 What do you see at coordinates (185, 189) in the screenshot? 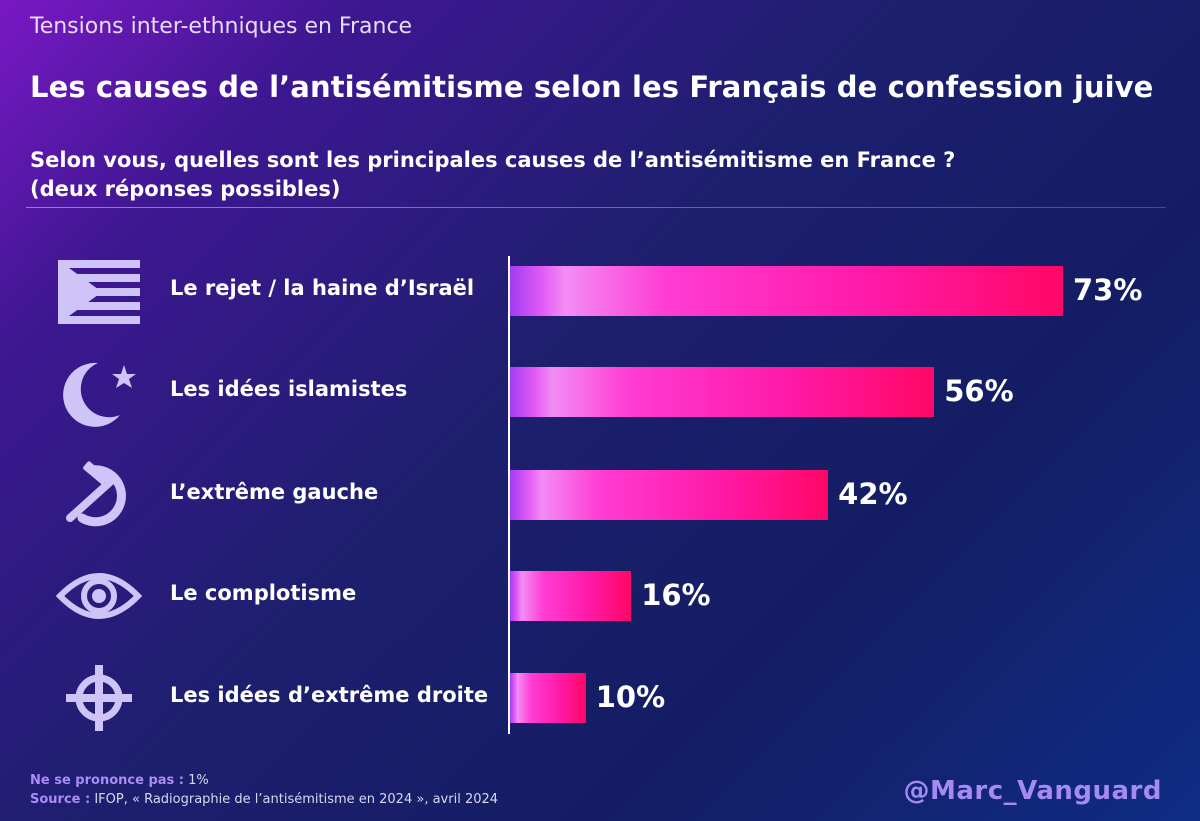
I see `question-line-2: (deux réponses possibles)` at bounding box center [185, 189].